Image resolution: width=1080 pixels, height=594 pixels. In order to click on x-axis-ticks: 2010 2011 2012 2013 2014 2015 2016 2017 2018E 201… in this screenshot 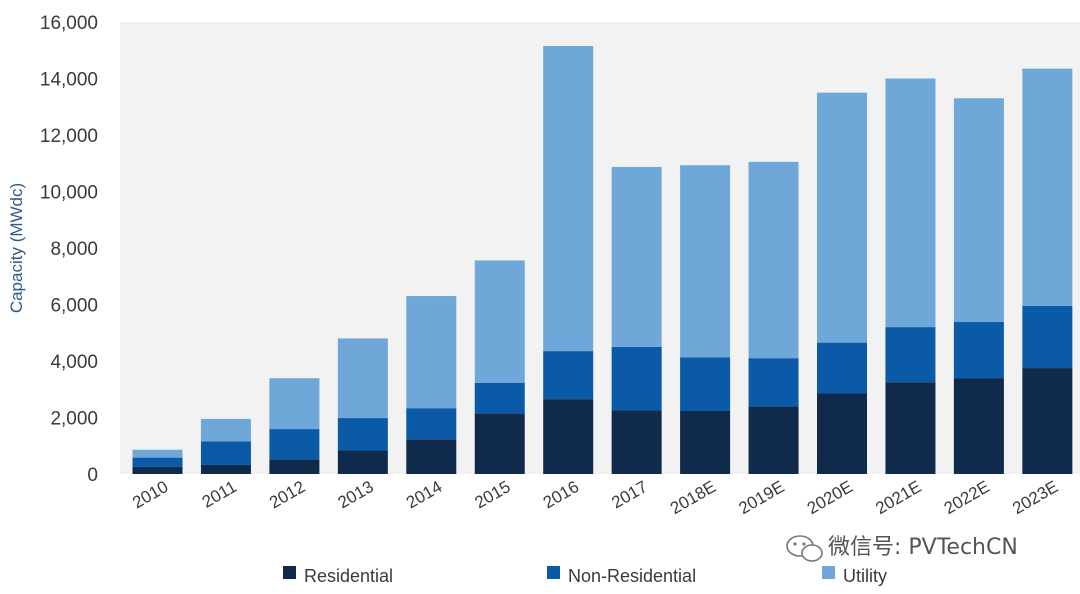, I will do `click(595, 497)`.